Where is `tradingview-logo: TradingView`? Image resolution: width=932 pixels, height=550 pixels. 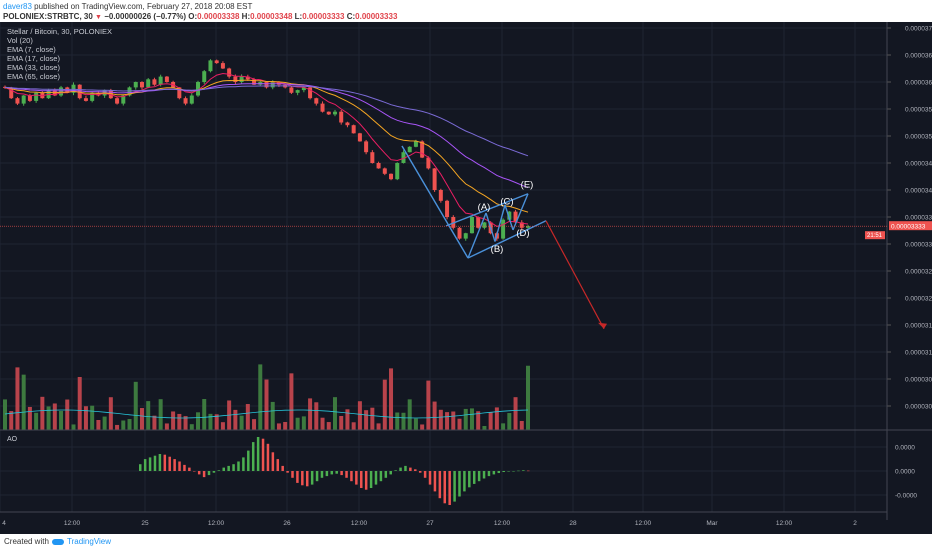
tradingview-logo: TradingView is located at coordinates (81, 541).